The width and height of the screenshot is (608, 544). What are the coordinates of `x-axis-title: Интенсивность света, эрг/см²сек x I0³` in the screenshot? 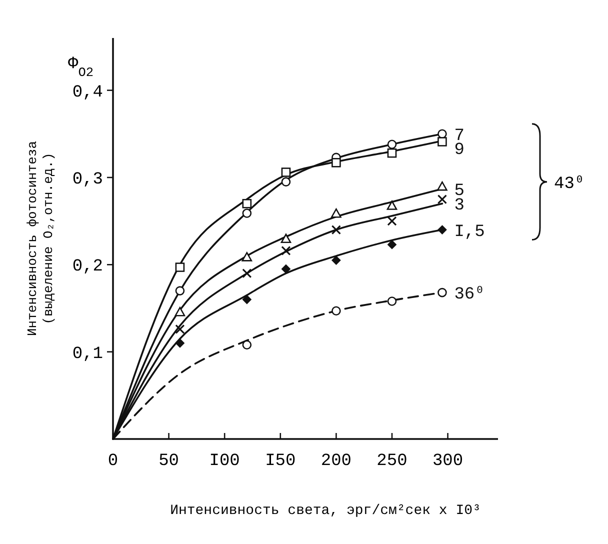 It's located at (325, 511).